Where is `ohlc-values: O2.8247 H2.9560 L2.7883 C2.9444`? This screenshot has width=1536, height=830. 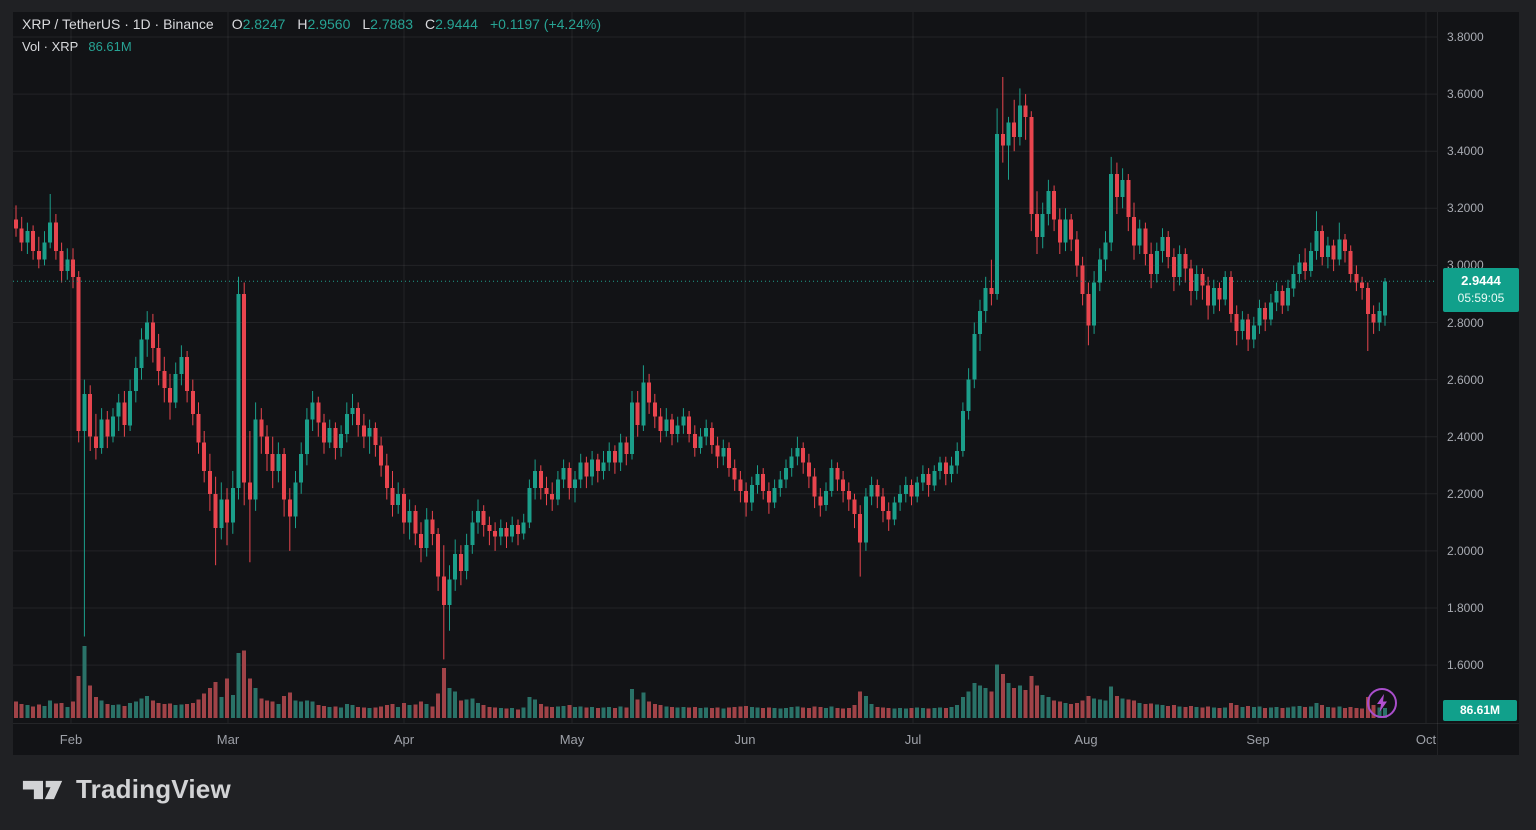
ohlc-values: O2.8247 H2.9560 L2.7883 C2.9444 is located at coordinates (361, 25).